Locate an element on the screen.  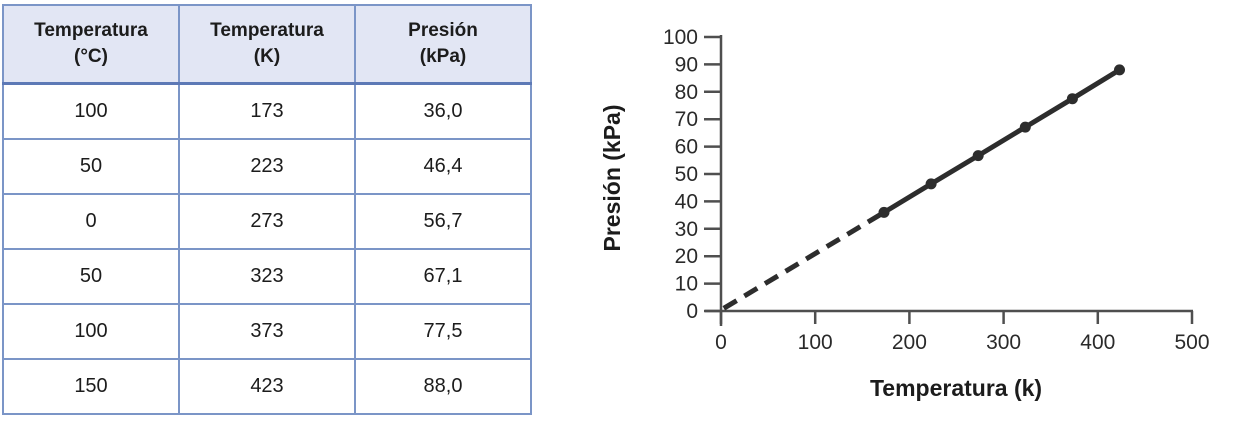
table-row: 150 423 88,0 is located at coordinates (267, 386).